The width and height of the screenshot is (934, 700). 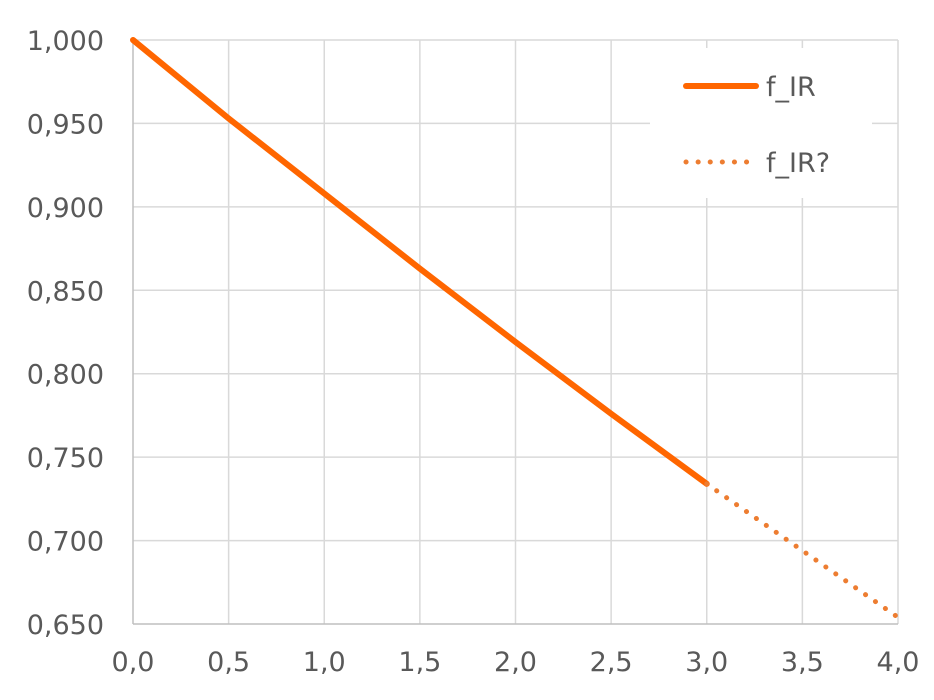 What do you see at coordinates (228, 662) in the screenshot?
I see `x-tick-label: 0,5` at bounding box center [228, 662].